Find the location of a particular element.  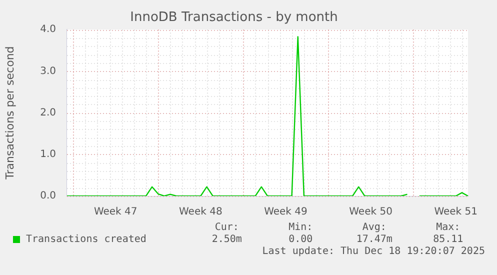

text: 85.11 is located at coordinates (448, 239).